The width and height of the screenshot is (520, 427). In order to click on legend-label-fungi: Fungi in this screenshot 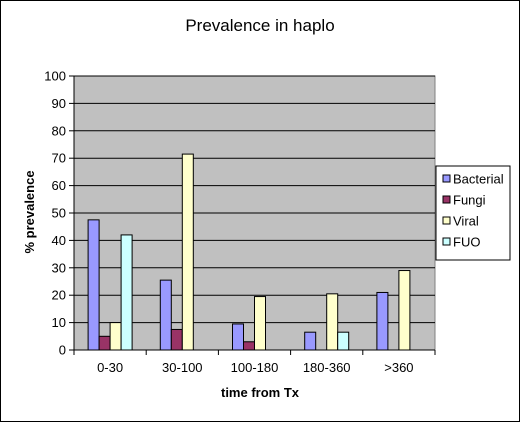, I will do `click(469, 200)`.